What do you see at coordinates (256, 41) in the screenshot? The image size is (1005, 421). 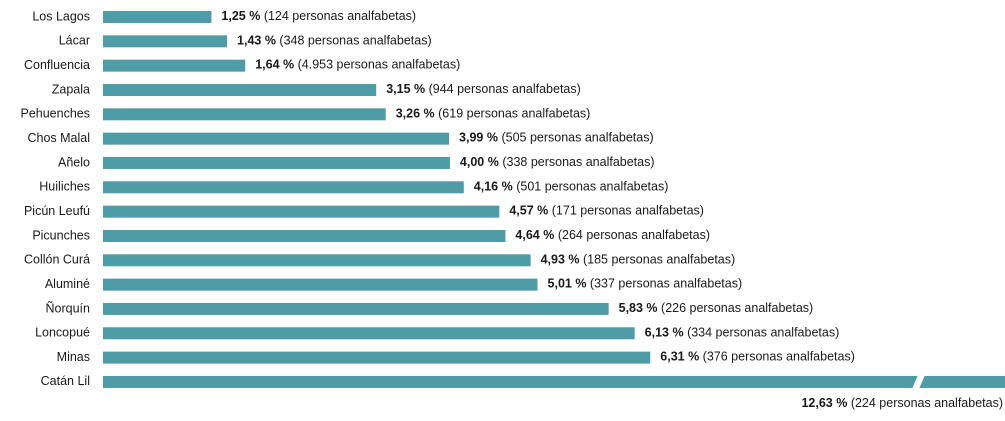 I see `value-text: 1,43 %` at bounding box center [256, 41].